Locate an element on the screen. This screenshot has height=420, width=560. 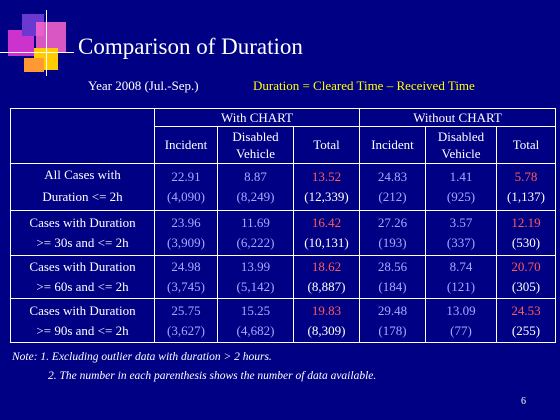
data-cell: 29.48 (178) is located at coordinates (392, 320).